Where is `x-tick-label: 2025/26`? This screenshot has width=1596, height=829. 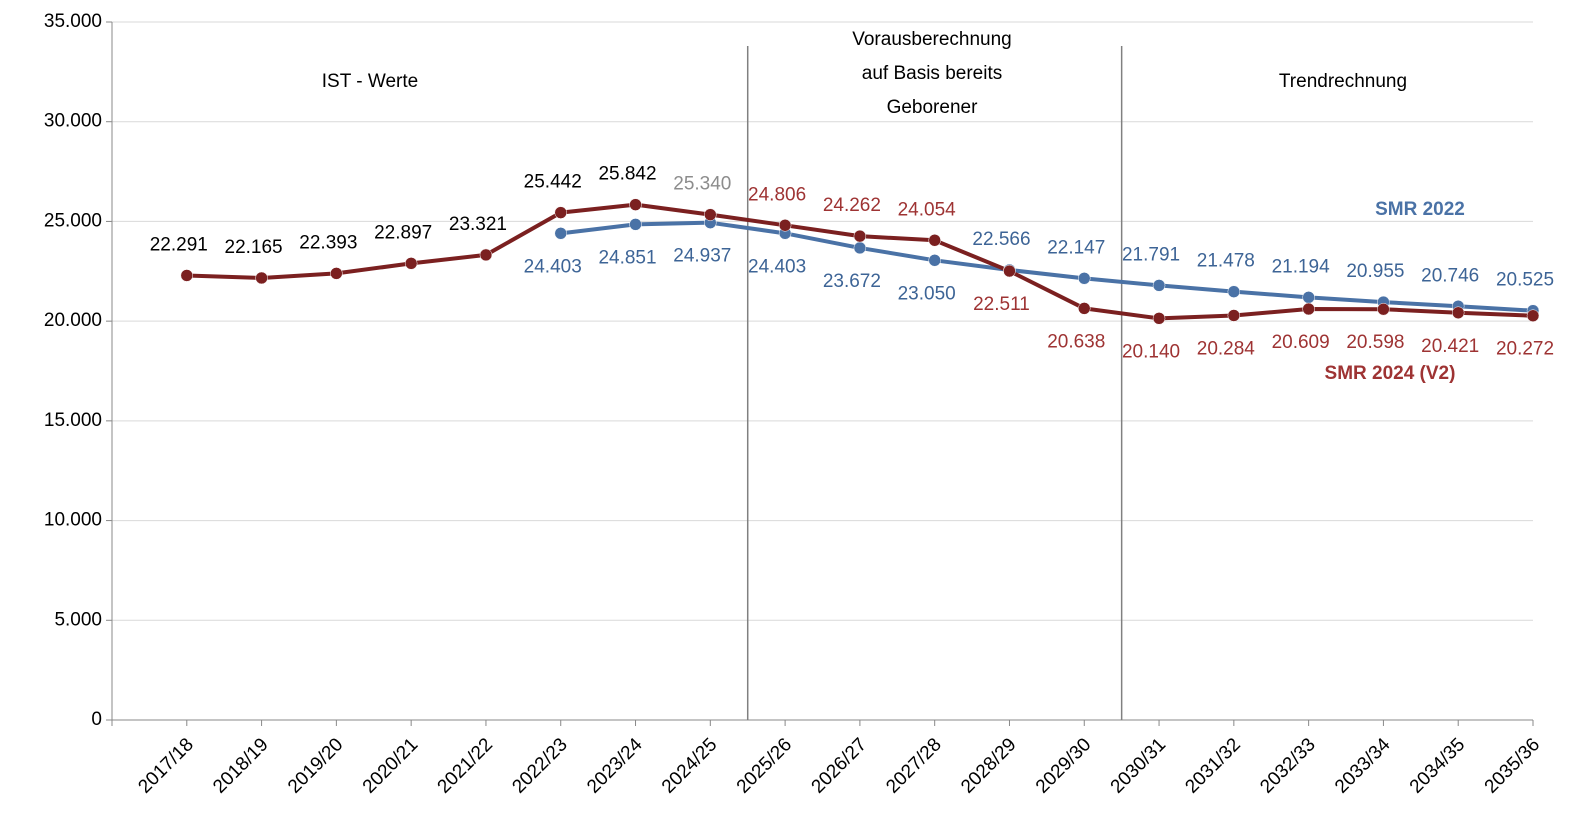
x-tick-label: 2025/26 is located at coordinates (764, 765).